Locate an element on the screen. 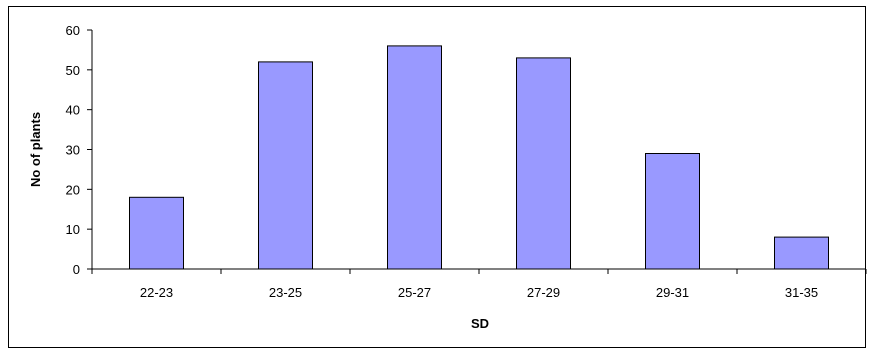 Image resolution: width=876 pixels, height=354 pixels. x-tick-label-29-31: 29-31 is located at coordinates (672, 292).